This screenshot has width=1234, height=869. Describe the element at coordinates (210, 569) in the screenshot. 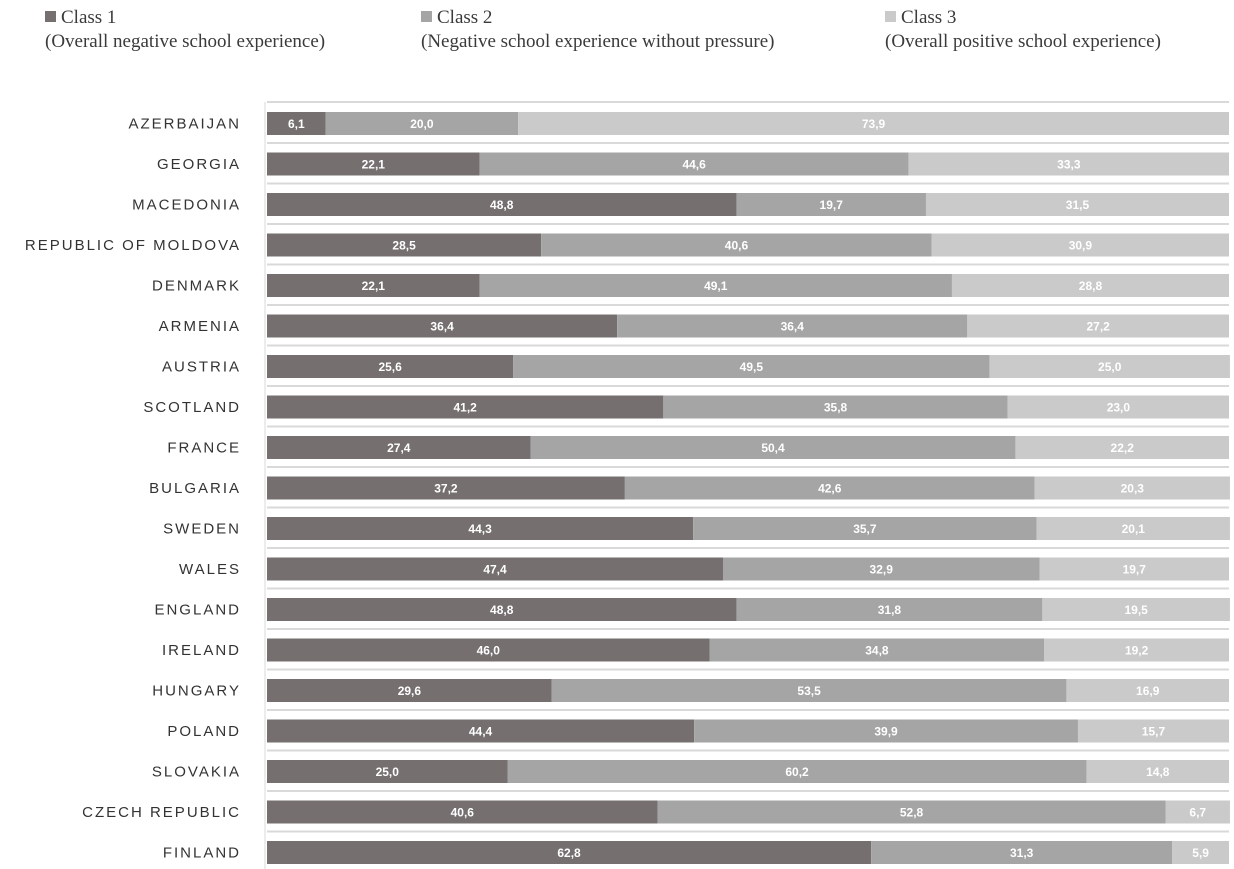

I see `category-label: WALES` at that location.